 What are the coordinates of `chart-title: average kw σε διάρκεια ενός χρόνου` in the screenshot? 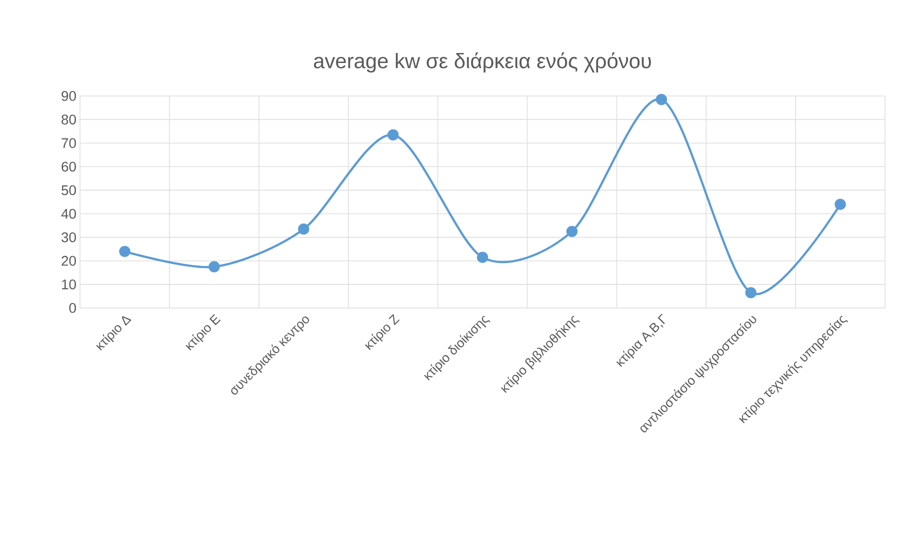 It's located at (482, 62).